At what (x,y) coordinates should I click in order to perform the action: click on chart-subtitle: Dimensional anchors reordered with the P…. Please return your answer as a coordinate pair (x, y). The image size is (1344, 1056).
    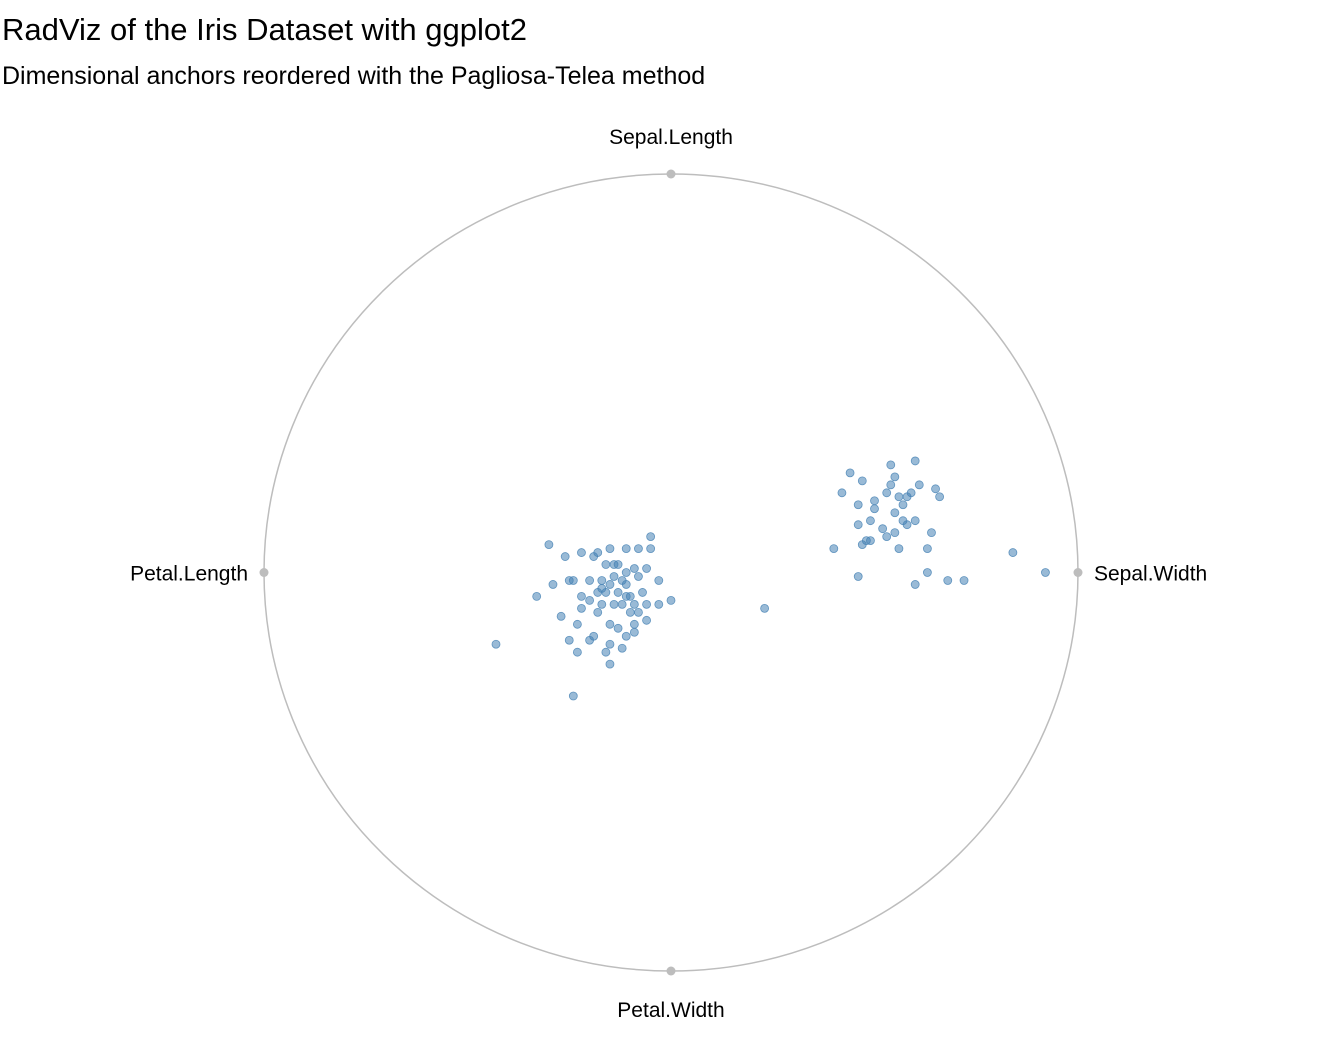
    Looking at the image, I should click on (353, 76).